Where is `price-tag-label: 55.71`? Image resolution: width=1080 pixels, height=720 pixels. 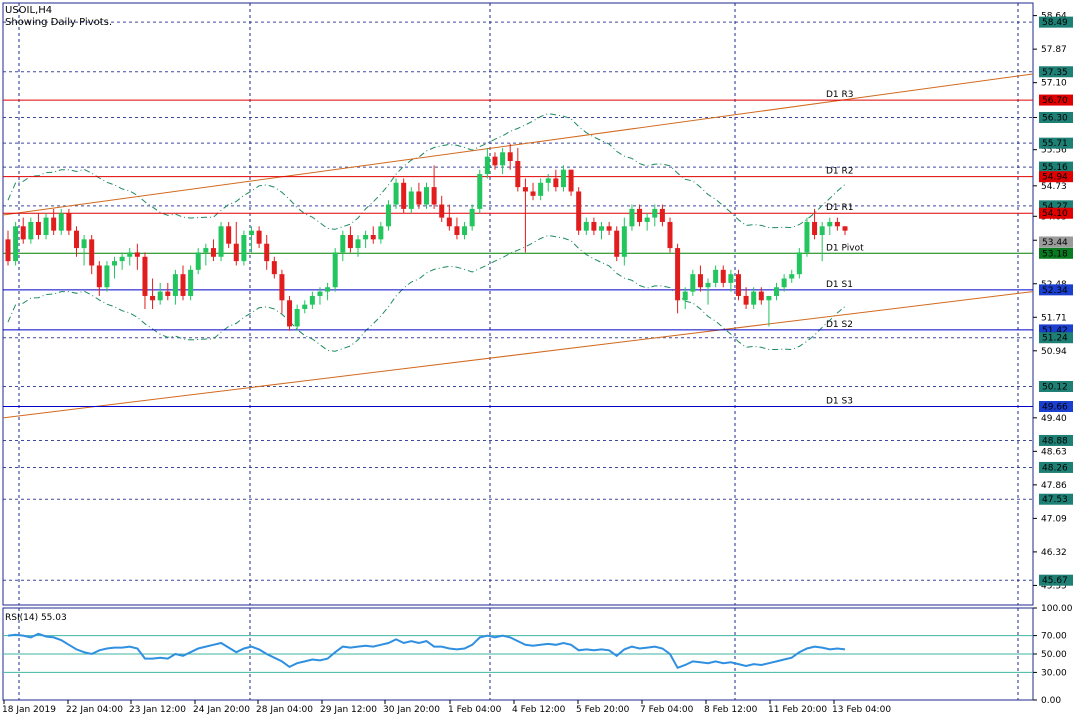
price-tag-label: 55.71 is located at coordinates (1055, 144).